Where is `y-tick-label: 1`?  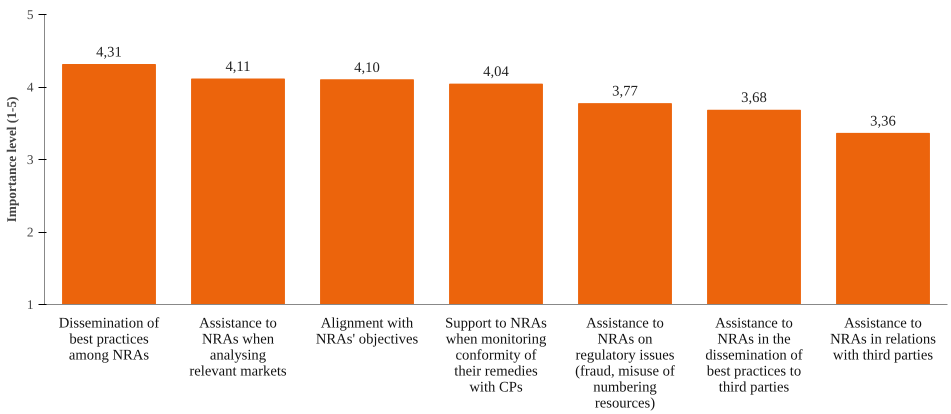
y-tick-label: 1 is located at coordinates (30, 304).